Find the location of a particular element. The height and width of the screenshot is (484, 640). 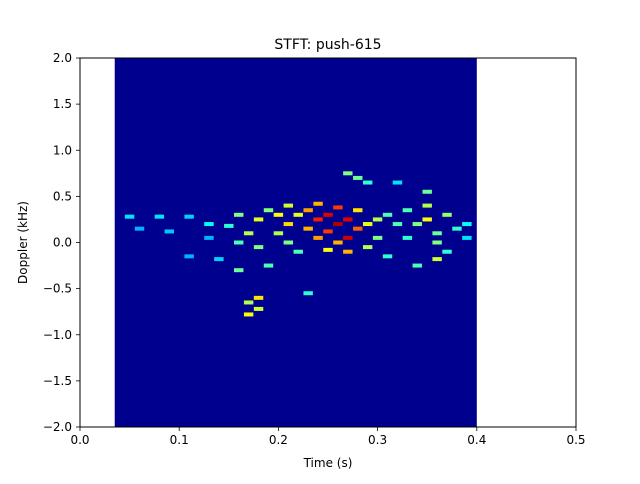

x-axis-label: Time (s) is located at coordinates (328, 463).